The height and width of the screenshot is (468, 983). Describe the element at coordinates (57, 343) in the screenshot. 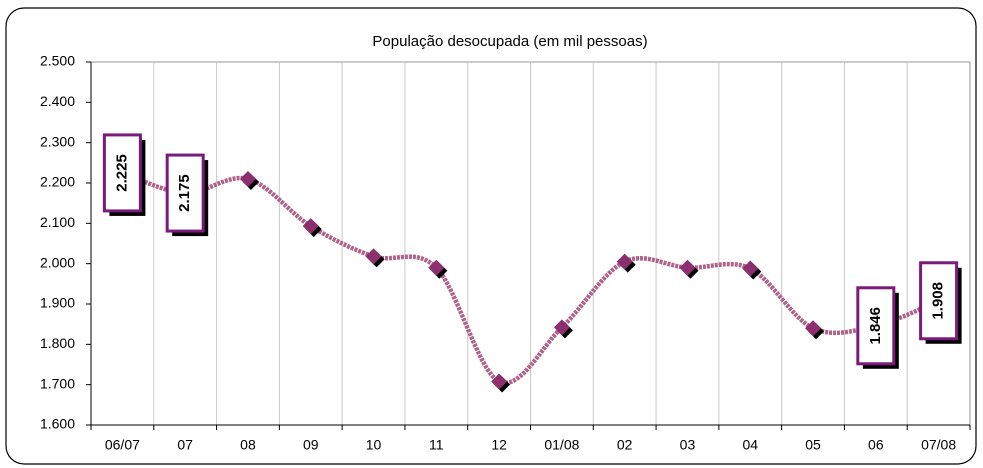

I see `y-tick-label: 1.800` at that location.